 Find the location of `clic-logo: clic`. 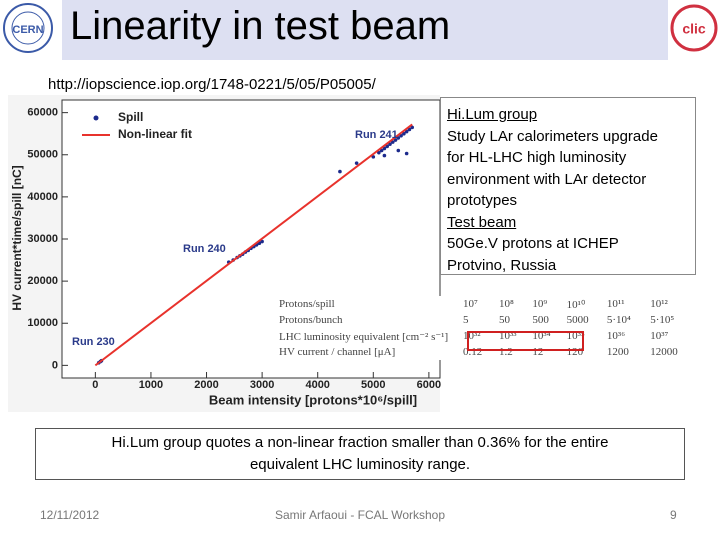

clic-logo: clic is located at coordinates (694, 28).